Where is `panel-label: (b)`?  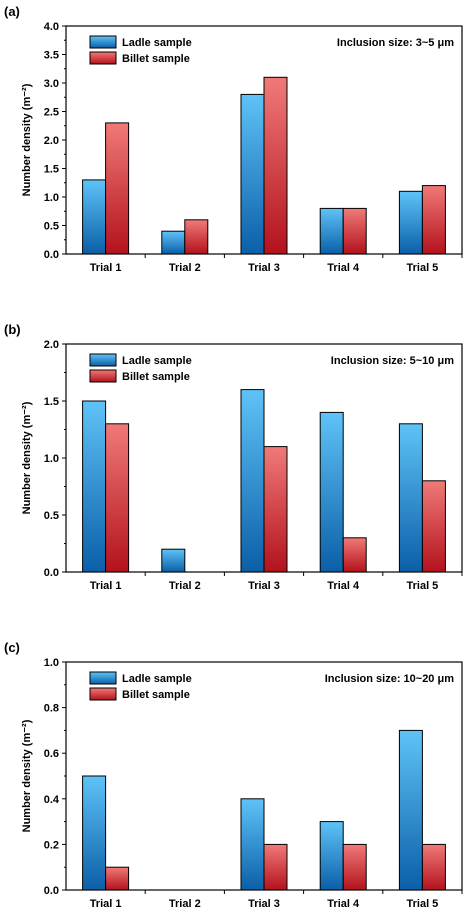
panel-label: (b) is located at coordinates (12, 329).